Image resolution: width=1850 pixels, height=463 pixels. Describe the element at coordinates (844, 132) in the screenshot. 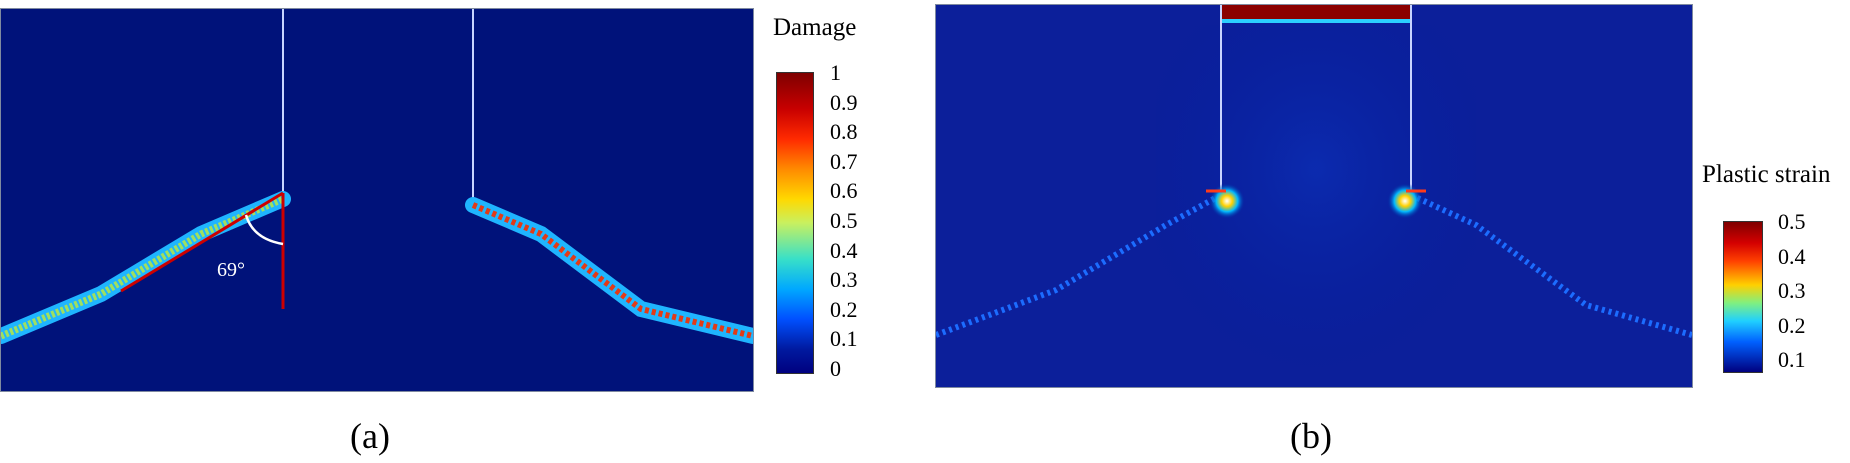

I see `damage-colorbar-tick: 0.8` at that location.